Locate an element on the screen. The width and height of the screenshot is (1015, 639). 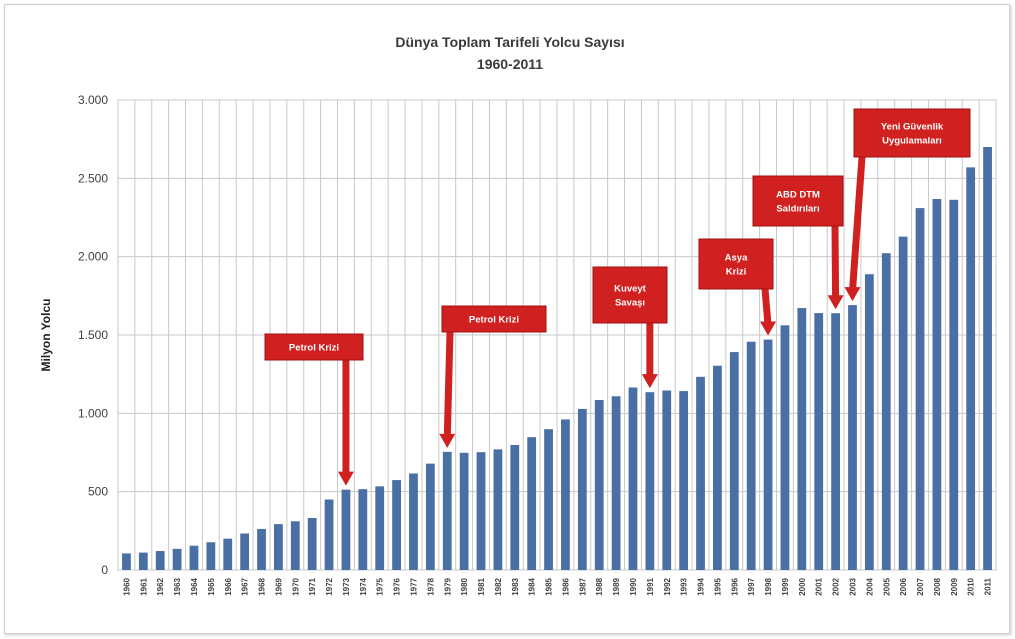
x-tick-label: 2008 is located at coordinates (937, 586).